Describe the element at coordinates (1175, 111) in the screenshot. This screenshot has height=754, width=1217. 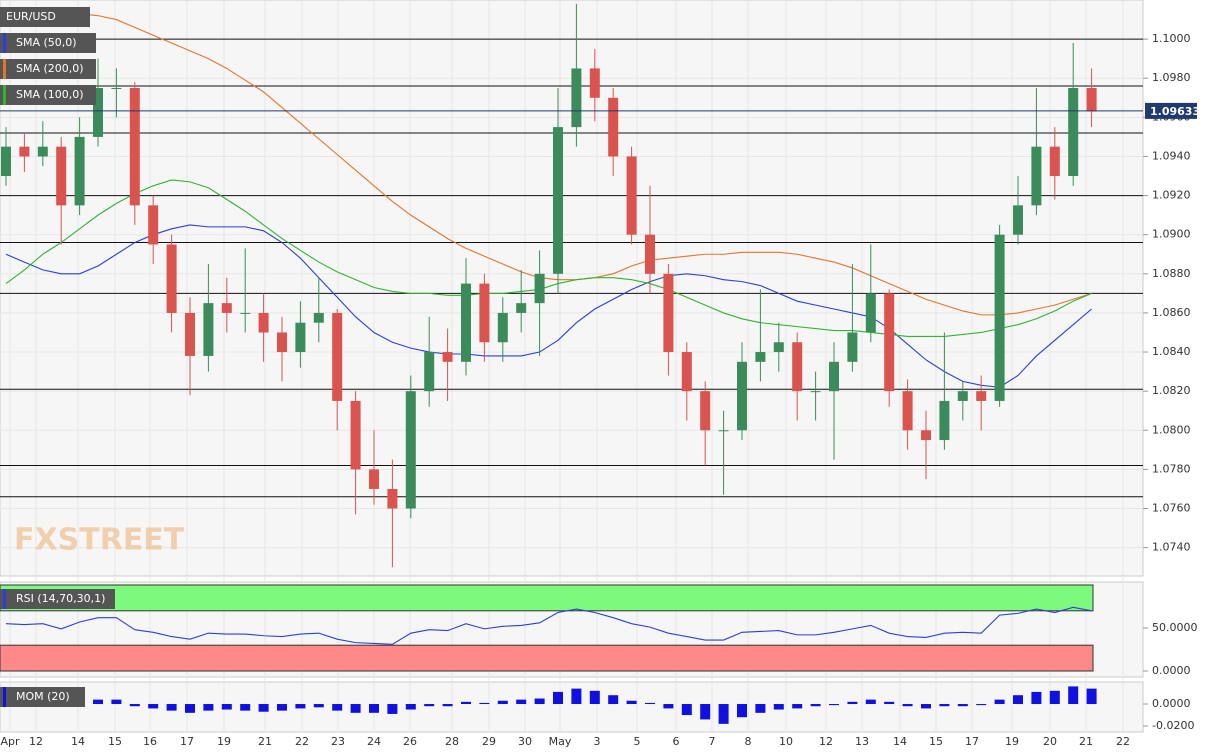
I see `last-price-label: 1.09633` at that location.